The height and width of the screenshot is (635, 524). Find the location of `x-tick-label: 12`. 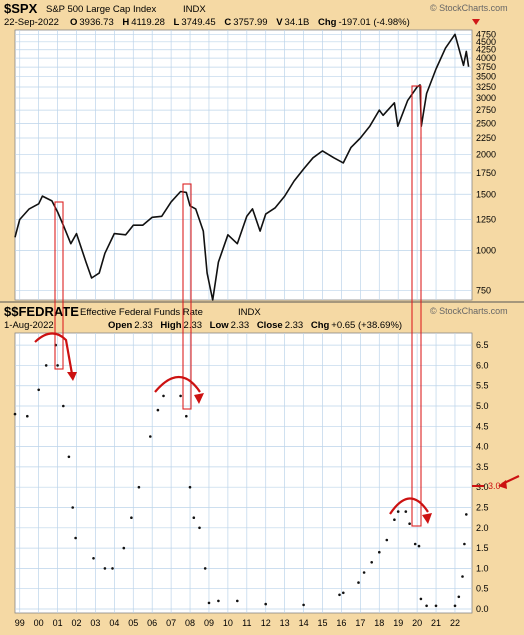

x-tick-label: 12 is located at coordinates (266, 623).